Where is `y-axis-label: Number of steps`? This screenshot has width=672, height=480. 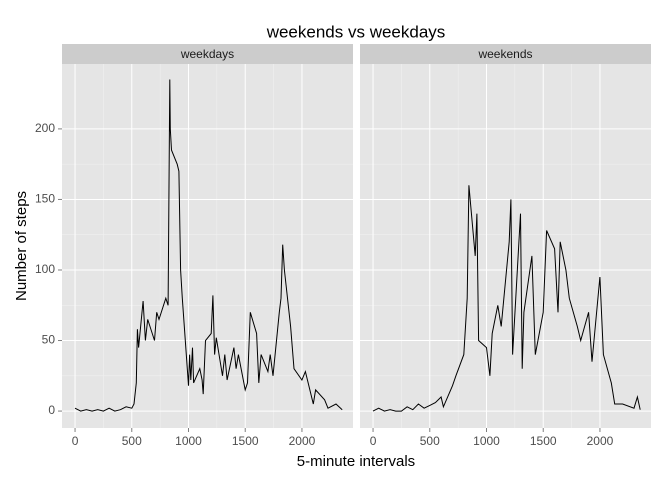
y-axis-label: Number of steps is located at coordinates (21, 246).